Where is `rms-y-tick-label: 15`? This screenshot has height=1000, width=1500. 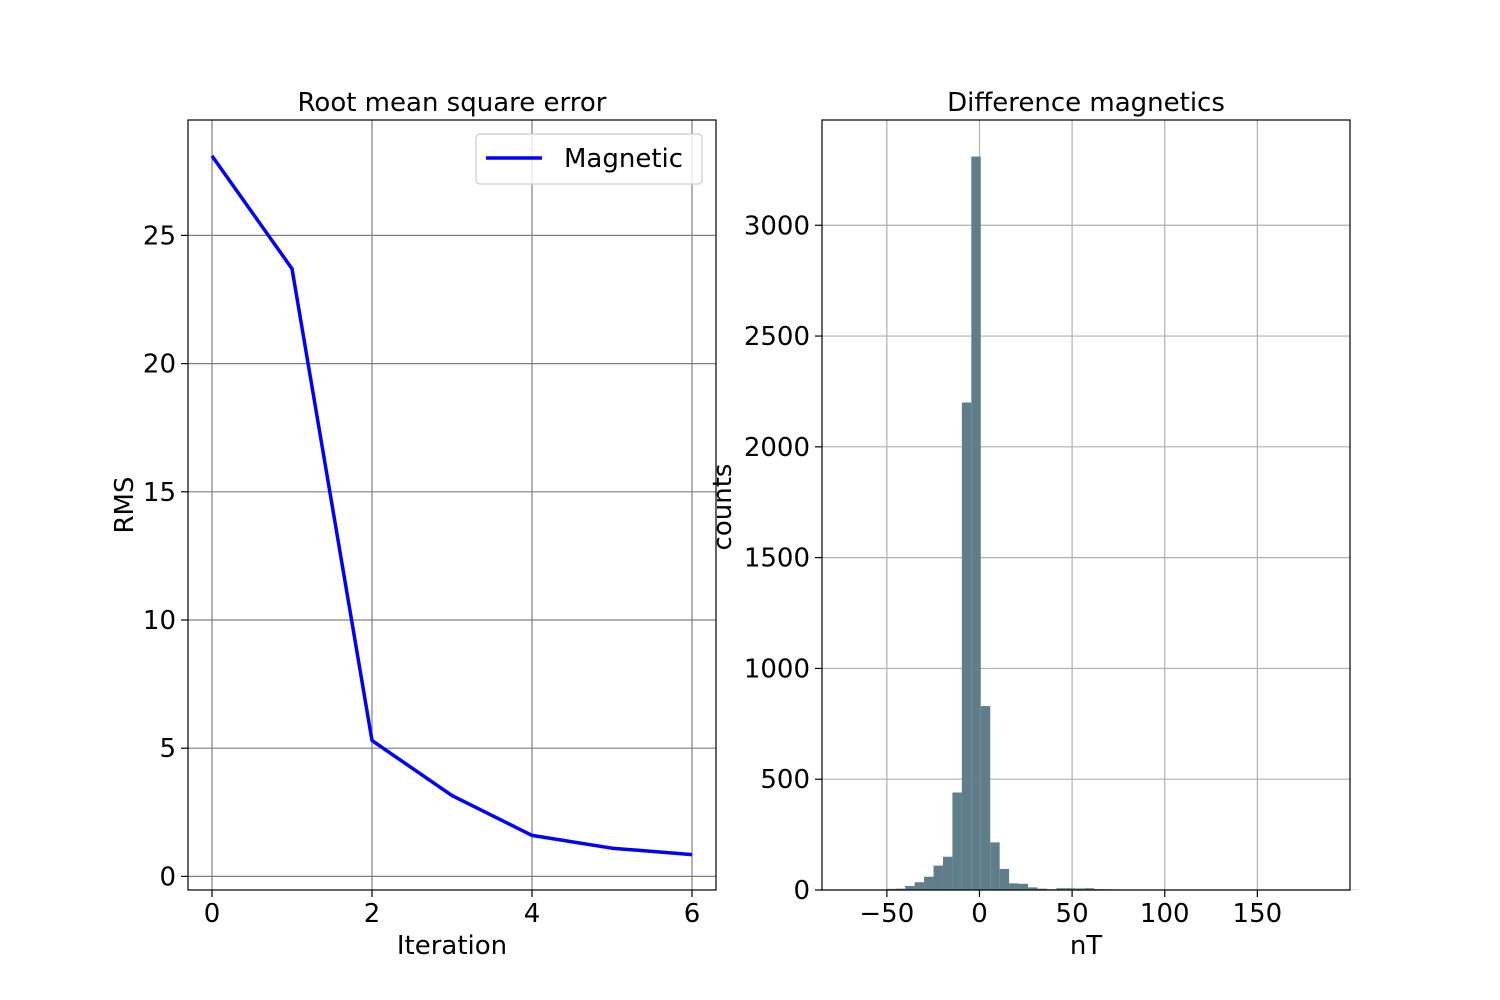
rms-y-tick-label: 15 is located at coordinates (159, 493).